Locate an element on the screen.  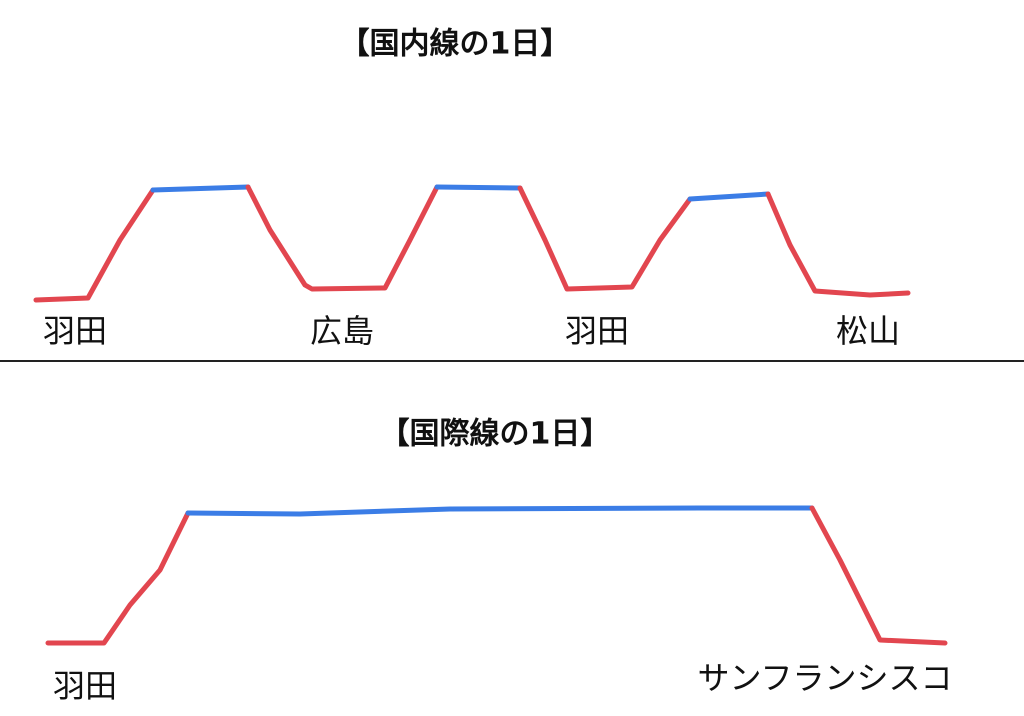
airport-label: 広島 is located at coordinates (342, 331).